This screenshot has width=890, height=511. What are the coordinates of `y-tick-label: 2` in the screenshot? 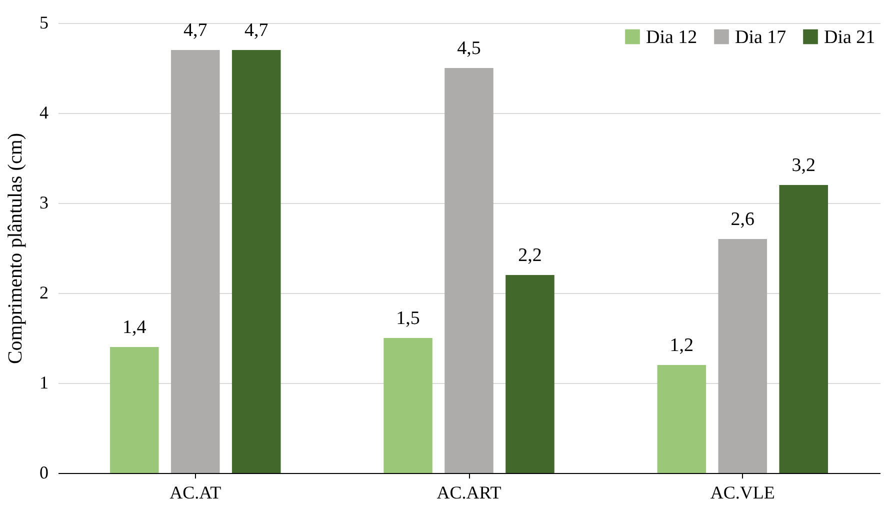 It's located at (44, 292).